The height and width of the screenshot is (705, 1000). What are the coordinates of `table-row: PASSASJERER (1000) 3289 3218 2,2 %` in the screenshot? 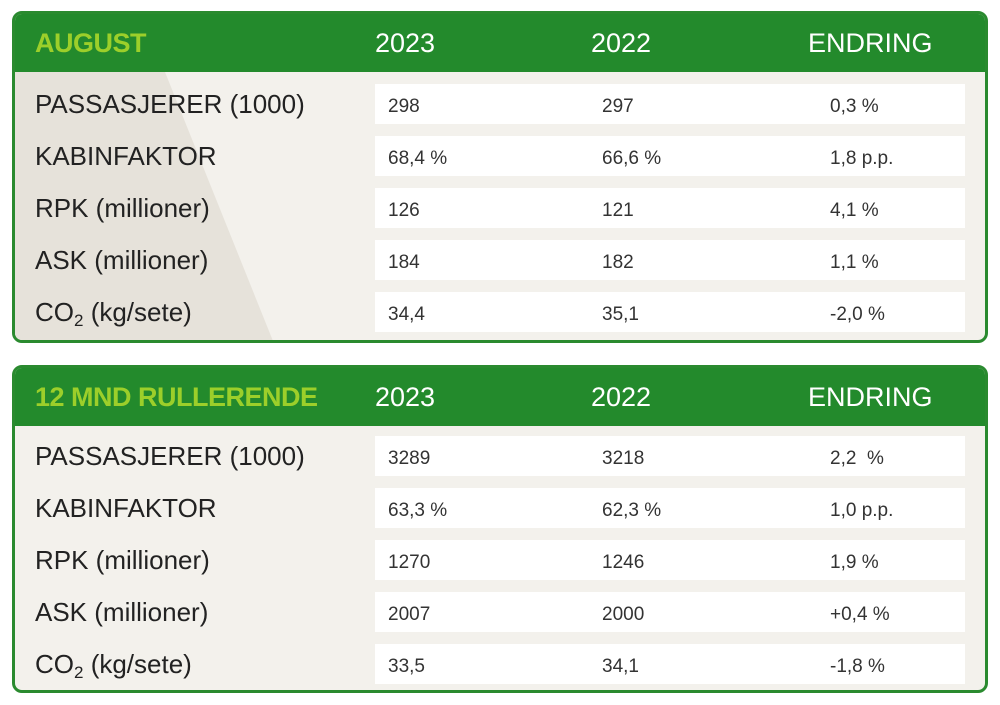 It's located at (500, 456).